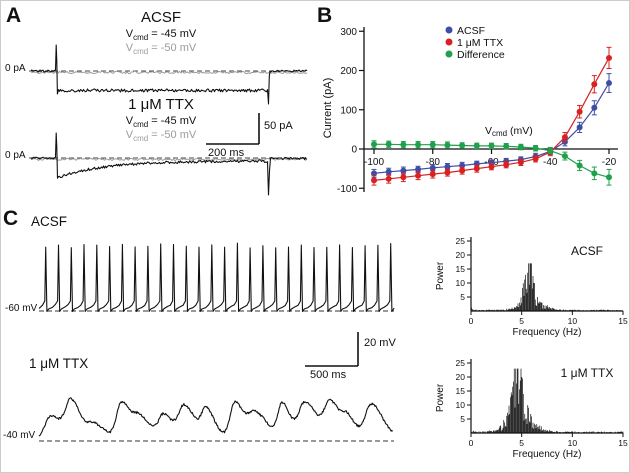 The height and width of the screenshot is (473, 630). What do you see at coordinates (609, 162) in the screenshot?
I see `svg-text: -20` at bounding box center [609, 162].